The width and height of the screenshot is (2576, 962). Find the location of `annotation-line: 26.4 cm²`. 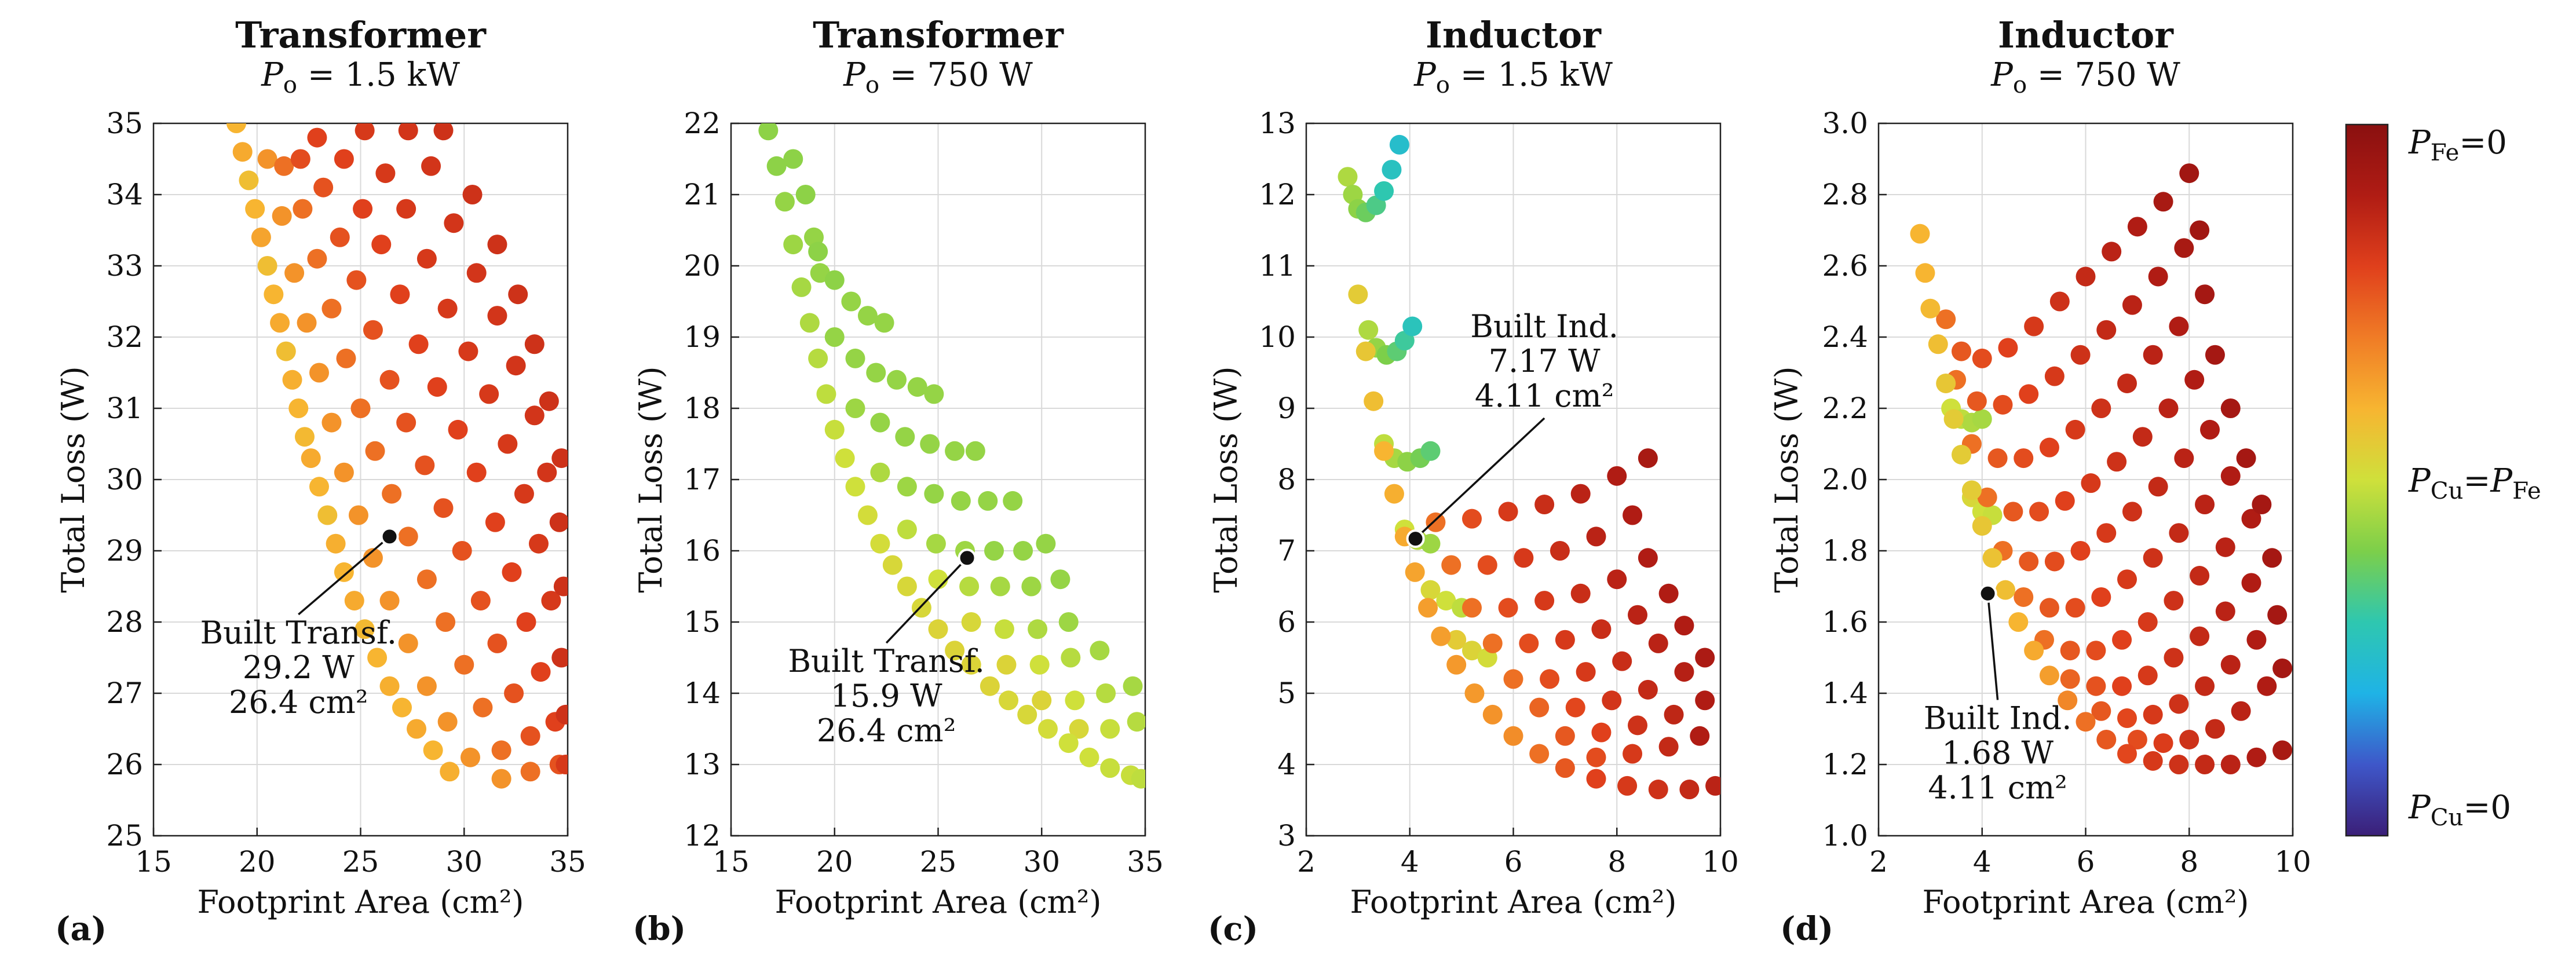

annotation-line: 26.4 cm² is located at coordinates (298, 702).